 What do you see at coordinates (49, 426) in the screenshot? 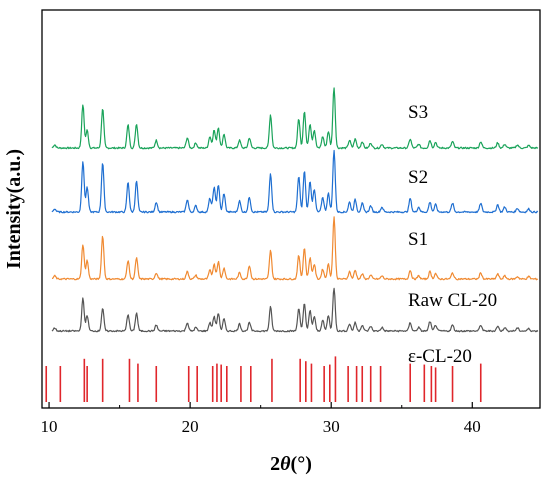
I see `x-tick-label: 10` at bounding box center [49, 426].